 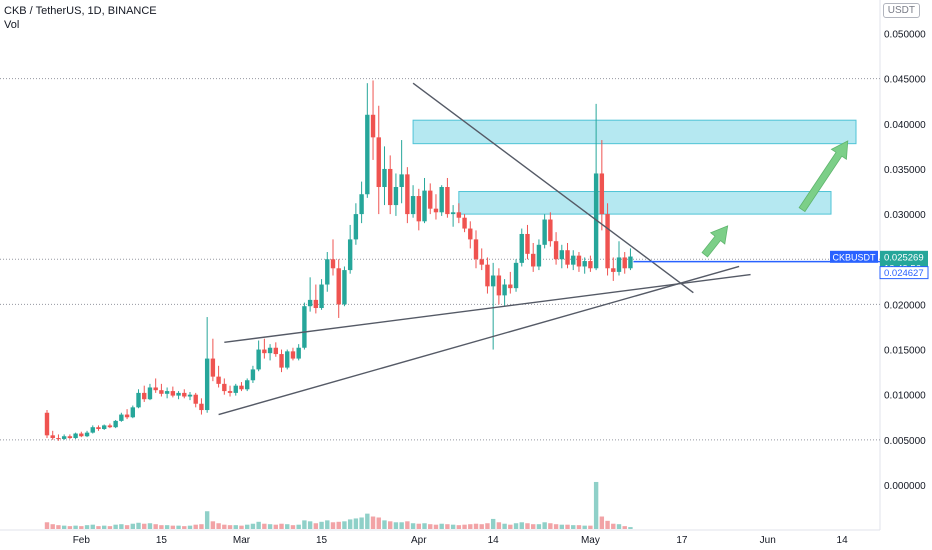 I want to click on y-tick-label: 0.035000, so click(x=905, y=170).